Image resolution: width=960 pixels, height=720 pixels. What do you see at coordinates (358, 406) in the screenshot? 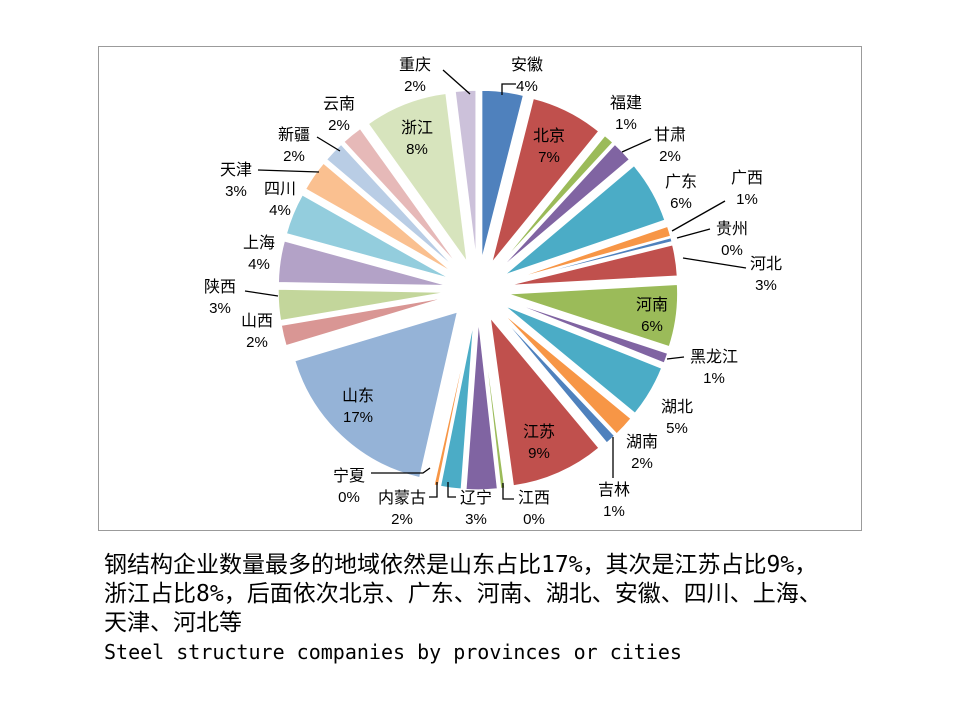
I see `slice-label: 山东 17%` at bounding box center [358, 406].